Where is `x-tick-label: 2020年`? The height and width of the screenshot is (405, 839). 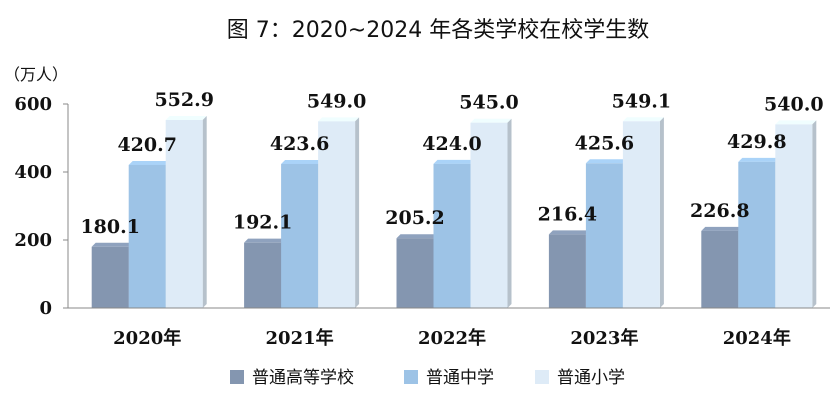 x-tick-label: 2020年 is located at coordinates (147, 338).